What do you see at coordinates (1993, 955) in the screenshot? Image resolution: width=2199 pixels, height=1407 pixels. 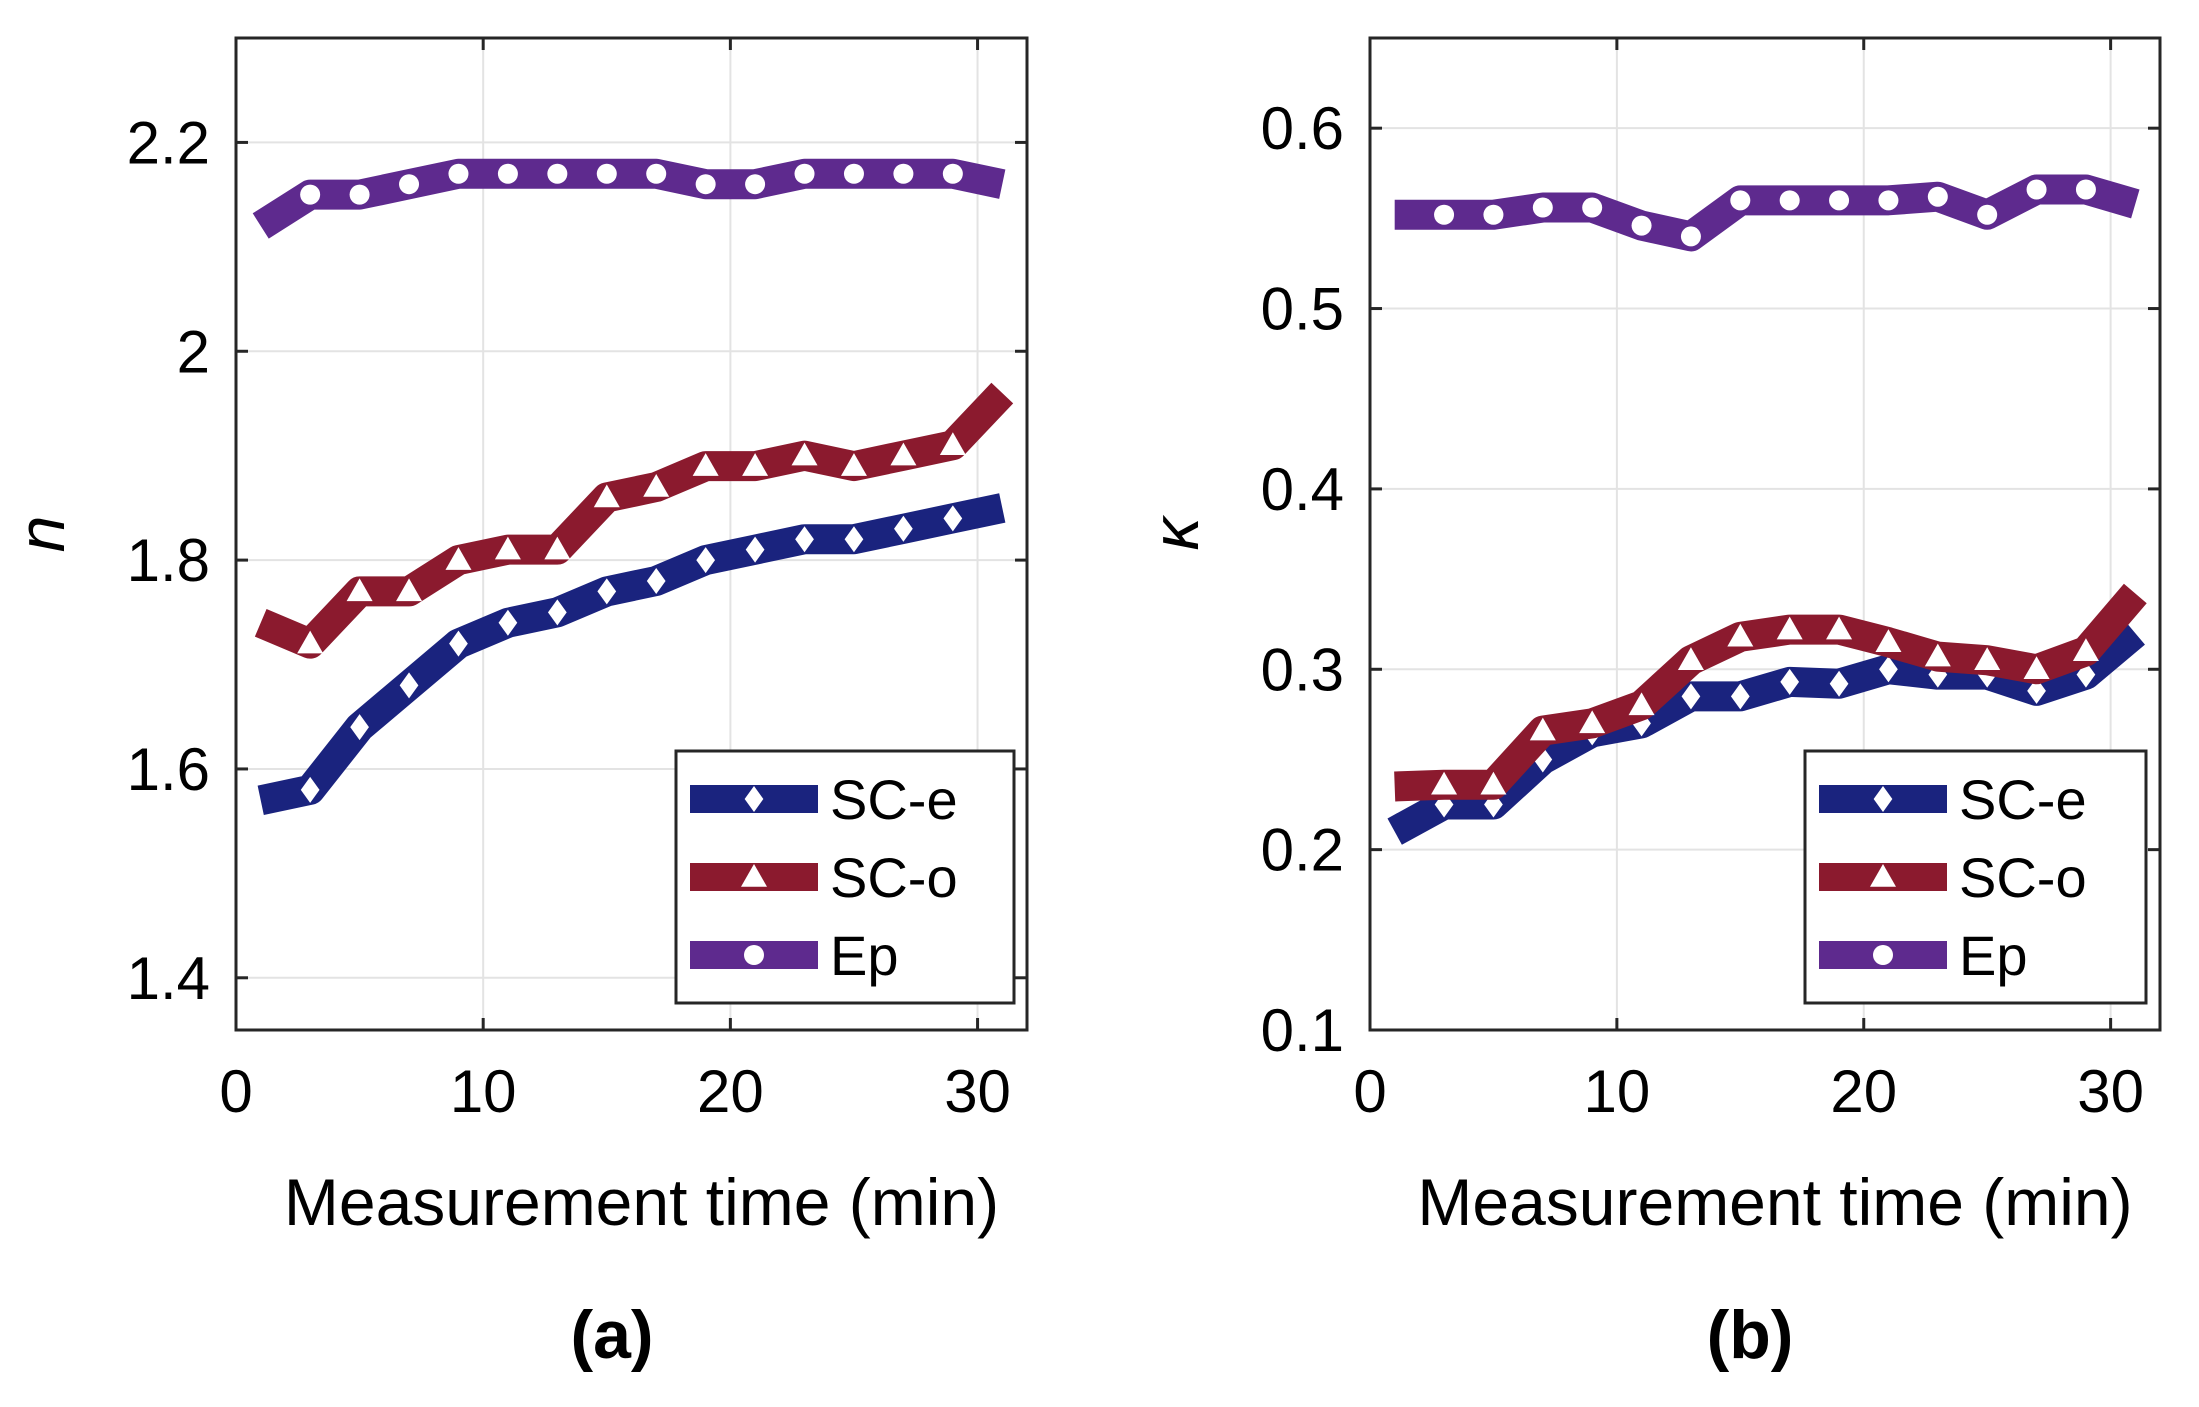 I see `legend-label-ep: Ep` at bounding box center [1993, 955].